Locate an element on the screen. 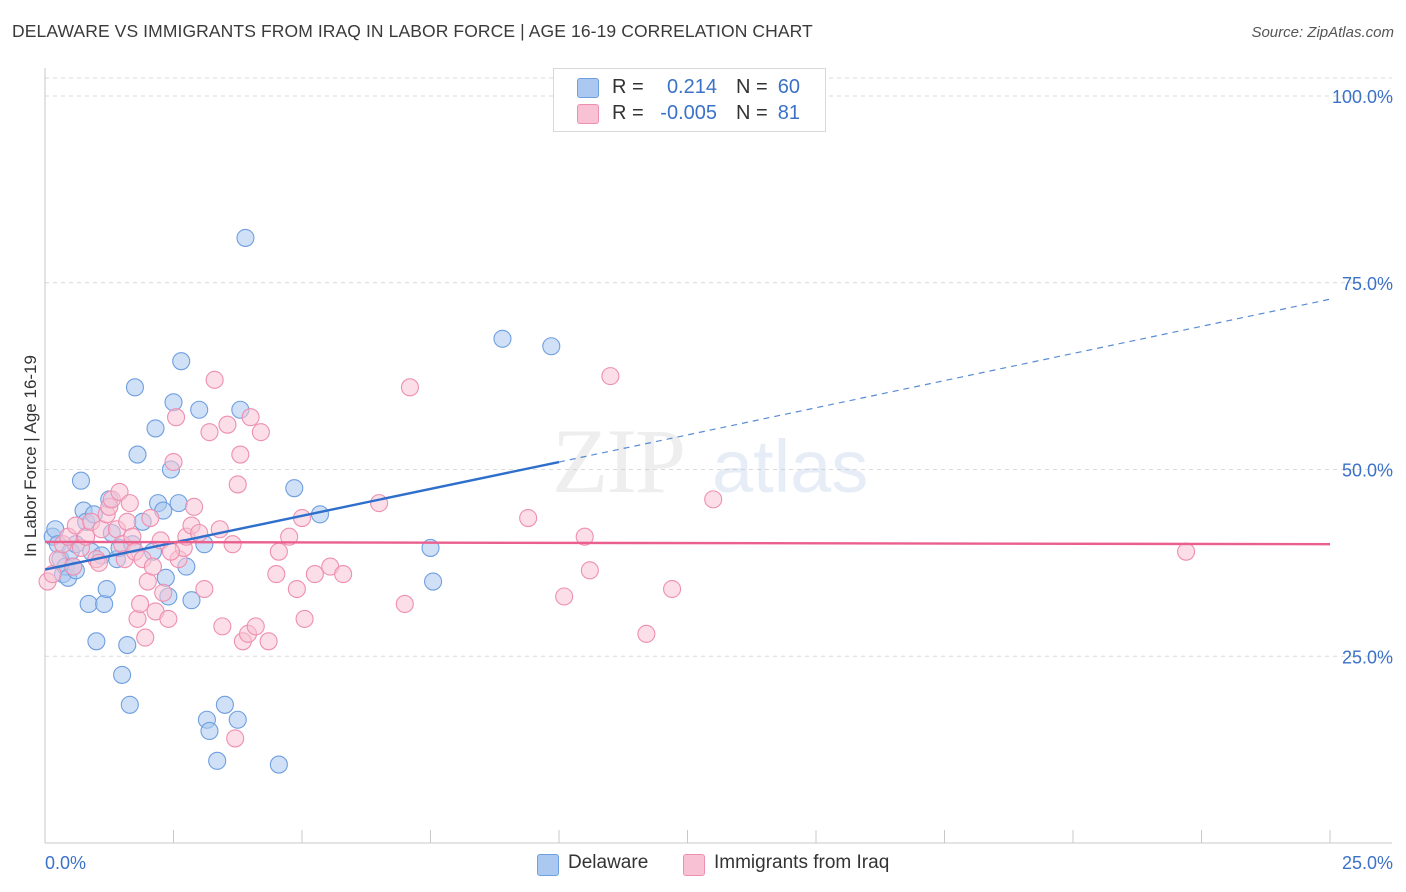 The image size is (1406, 892). trend-line-iraq is located at coordinates (687, 543).